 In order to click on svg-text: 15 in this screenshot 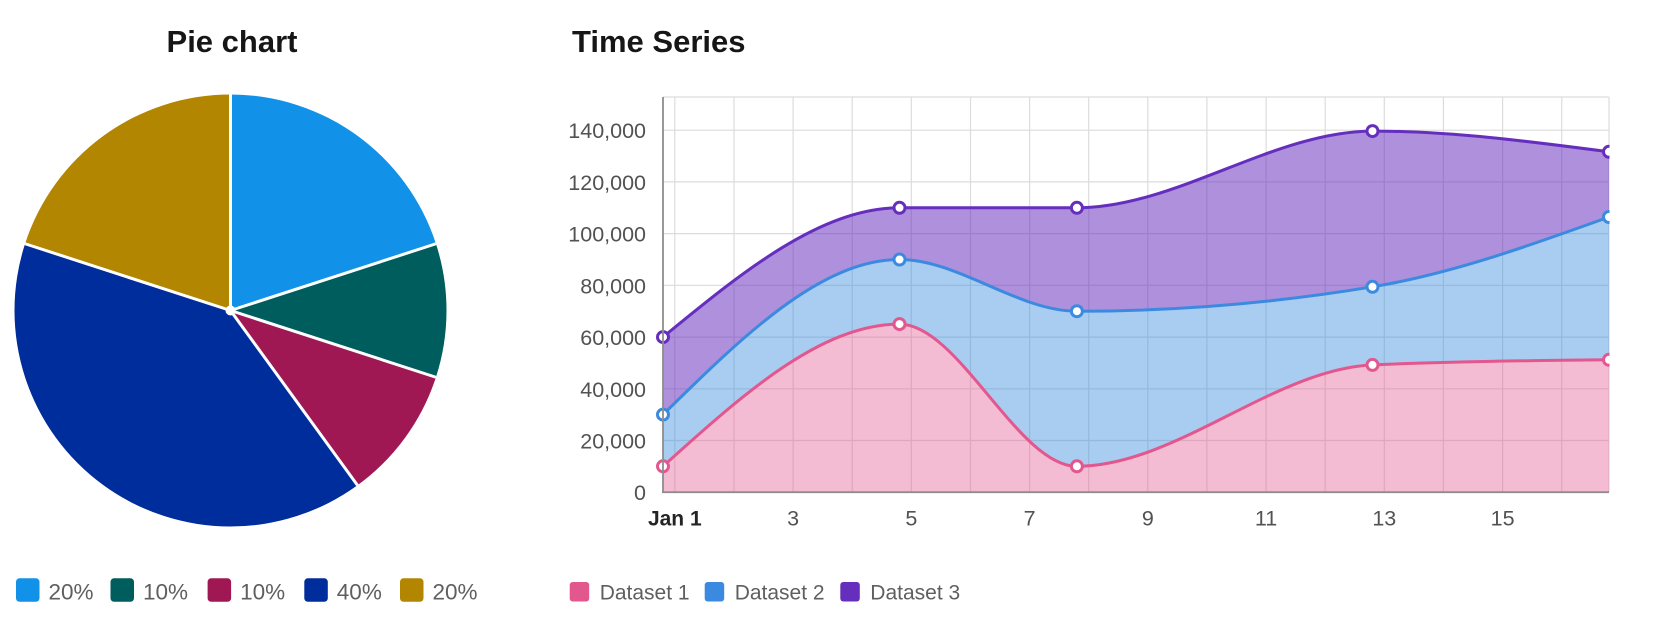, I will do `click(1503, 519)`.